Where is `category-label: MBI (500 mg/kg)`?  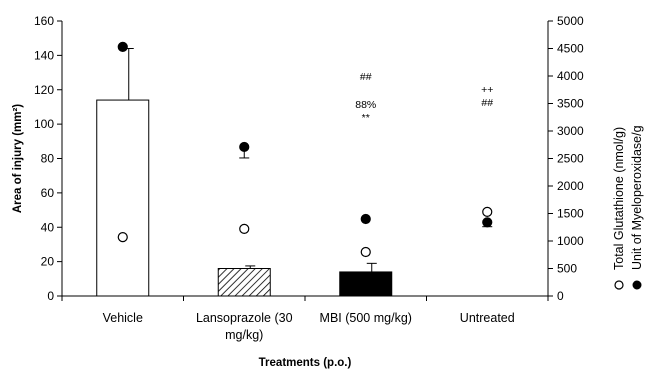
category-label: MBI (500 mg/kg) is located at coordinates (366, 318).